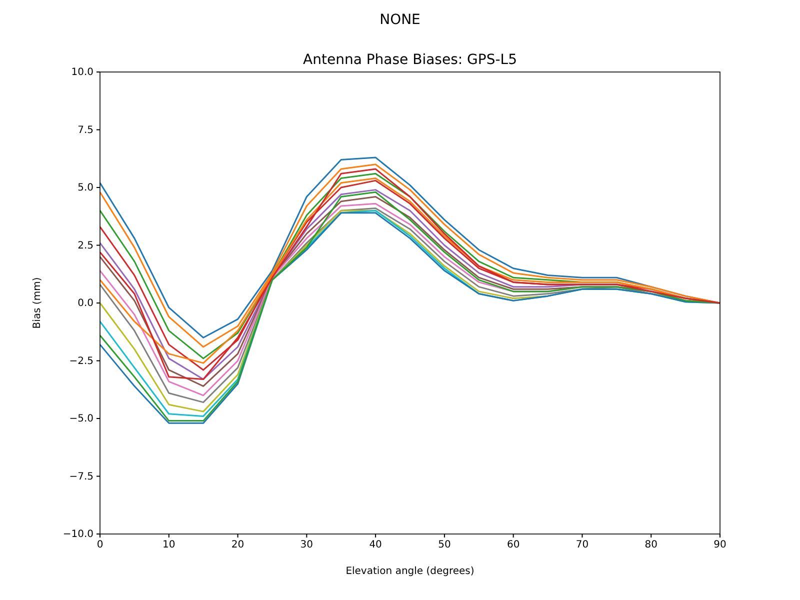  Describe the element at coordinates (169, 545) in the screenshot. I see `x-tick-label: 10` at that location.